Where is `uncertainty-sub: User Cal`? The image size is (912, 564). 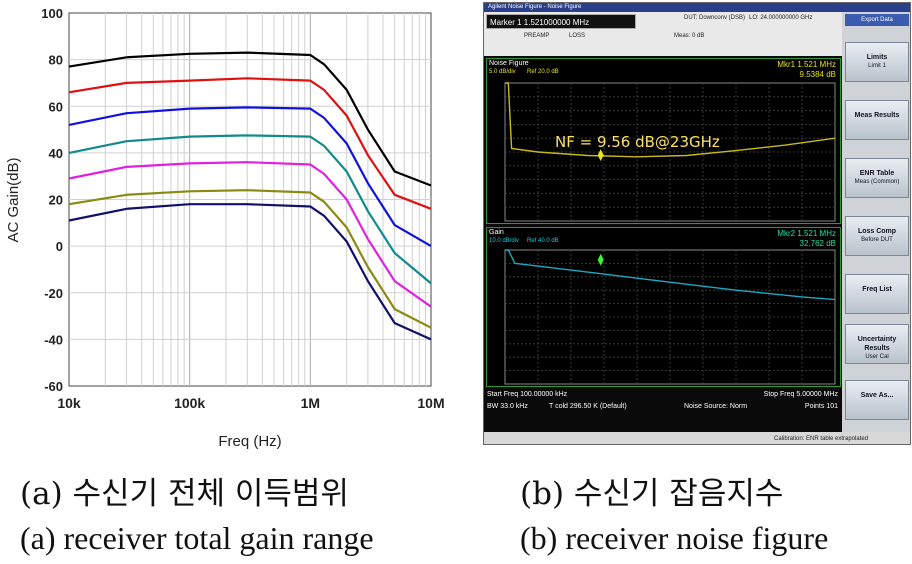 uncertainty-sub: User Cal is located at coordinates (877, 357).